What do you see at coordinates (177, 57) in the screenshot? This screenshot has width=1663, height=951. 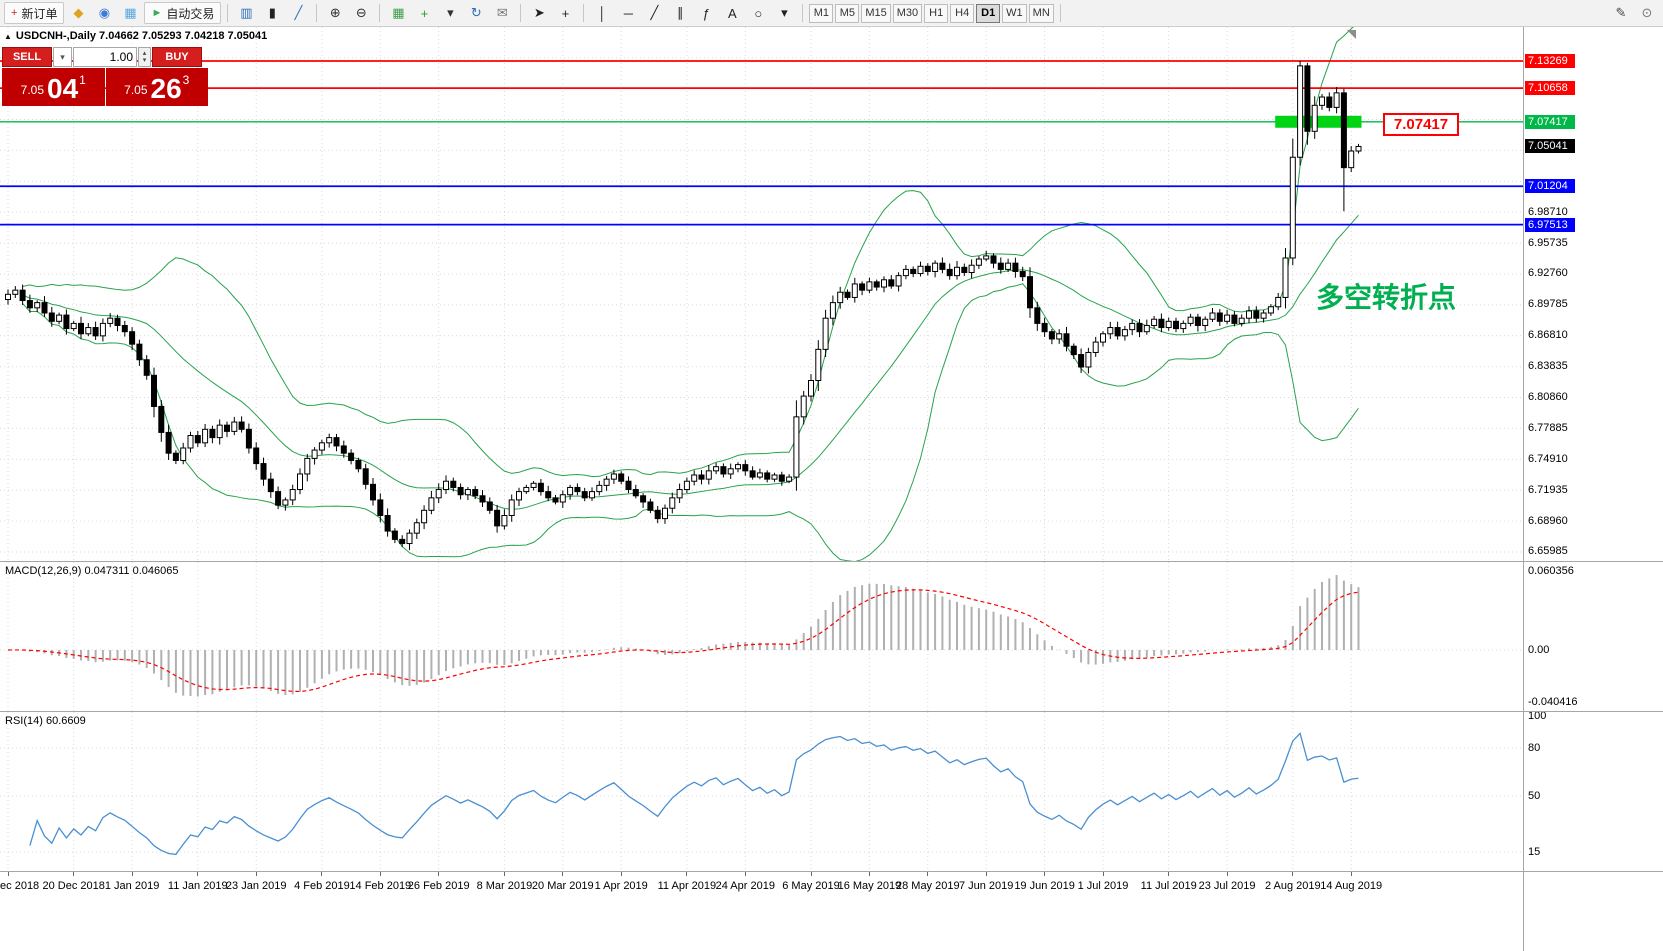 I see `buy-button: BUY` at bounding box center [177, 57].